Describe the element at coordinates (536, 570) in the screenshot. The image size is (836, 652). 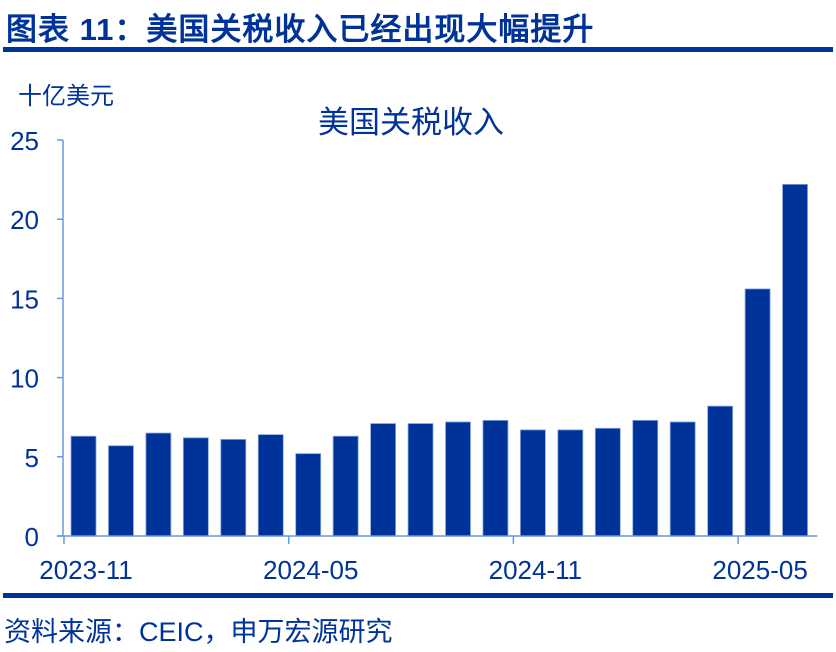
I see `x-tick-label: 2024-11` at that location.